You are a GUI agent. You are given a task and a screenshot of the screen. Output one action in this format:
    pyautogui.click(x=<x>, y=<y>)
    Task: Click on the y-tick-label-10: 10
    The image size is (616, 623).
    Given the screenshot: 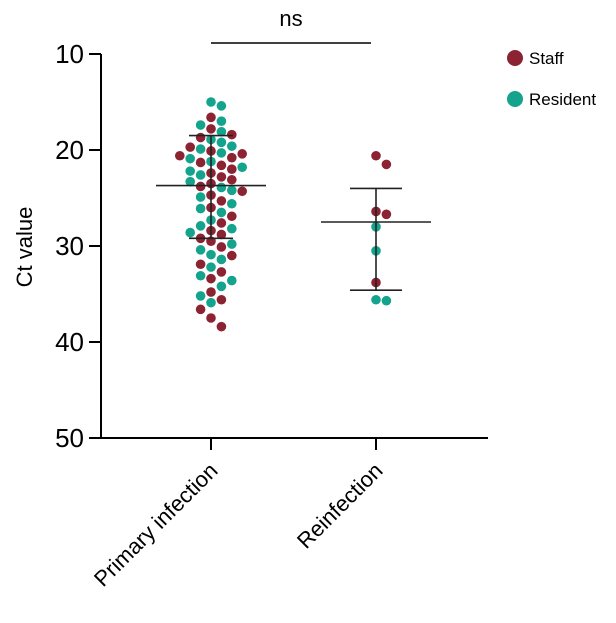 What is the action you would take?
    pyautogui.click(x=69, y=54)
    